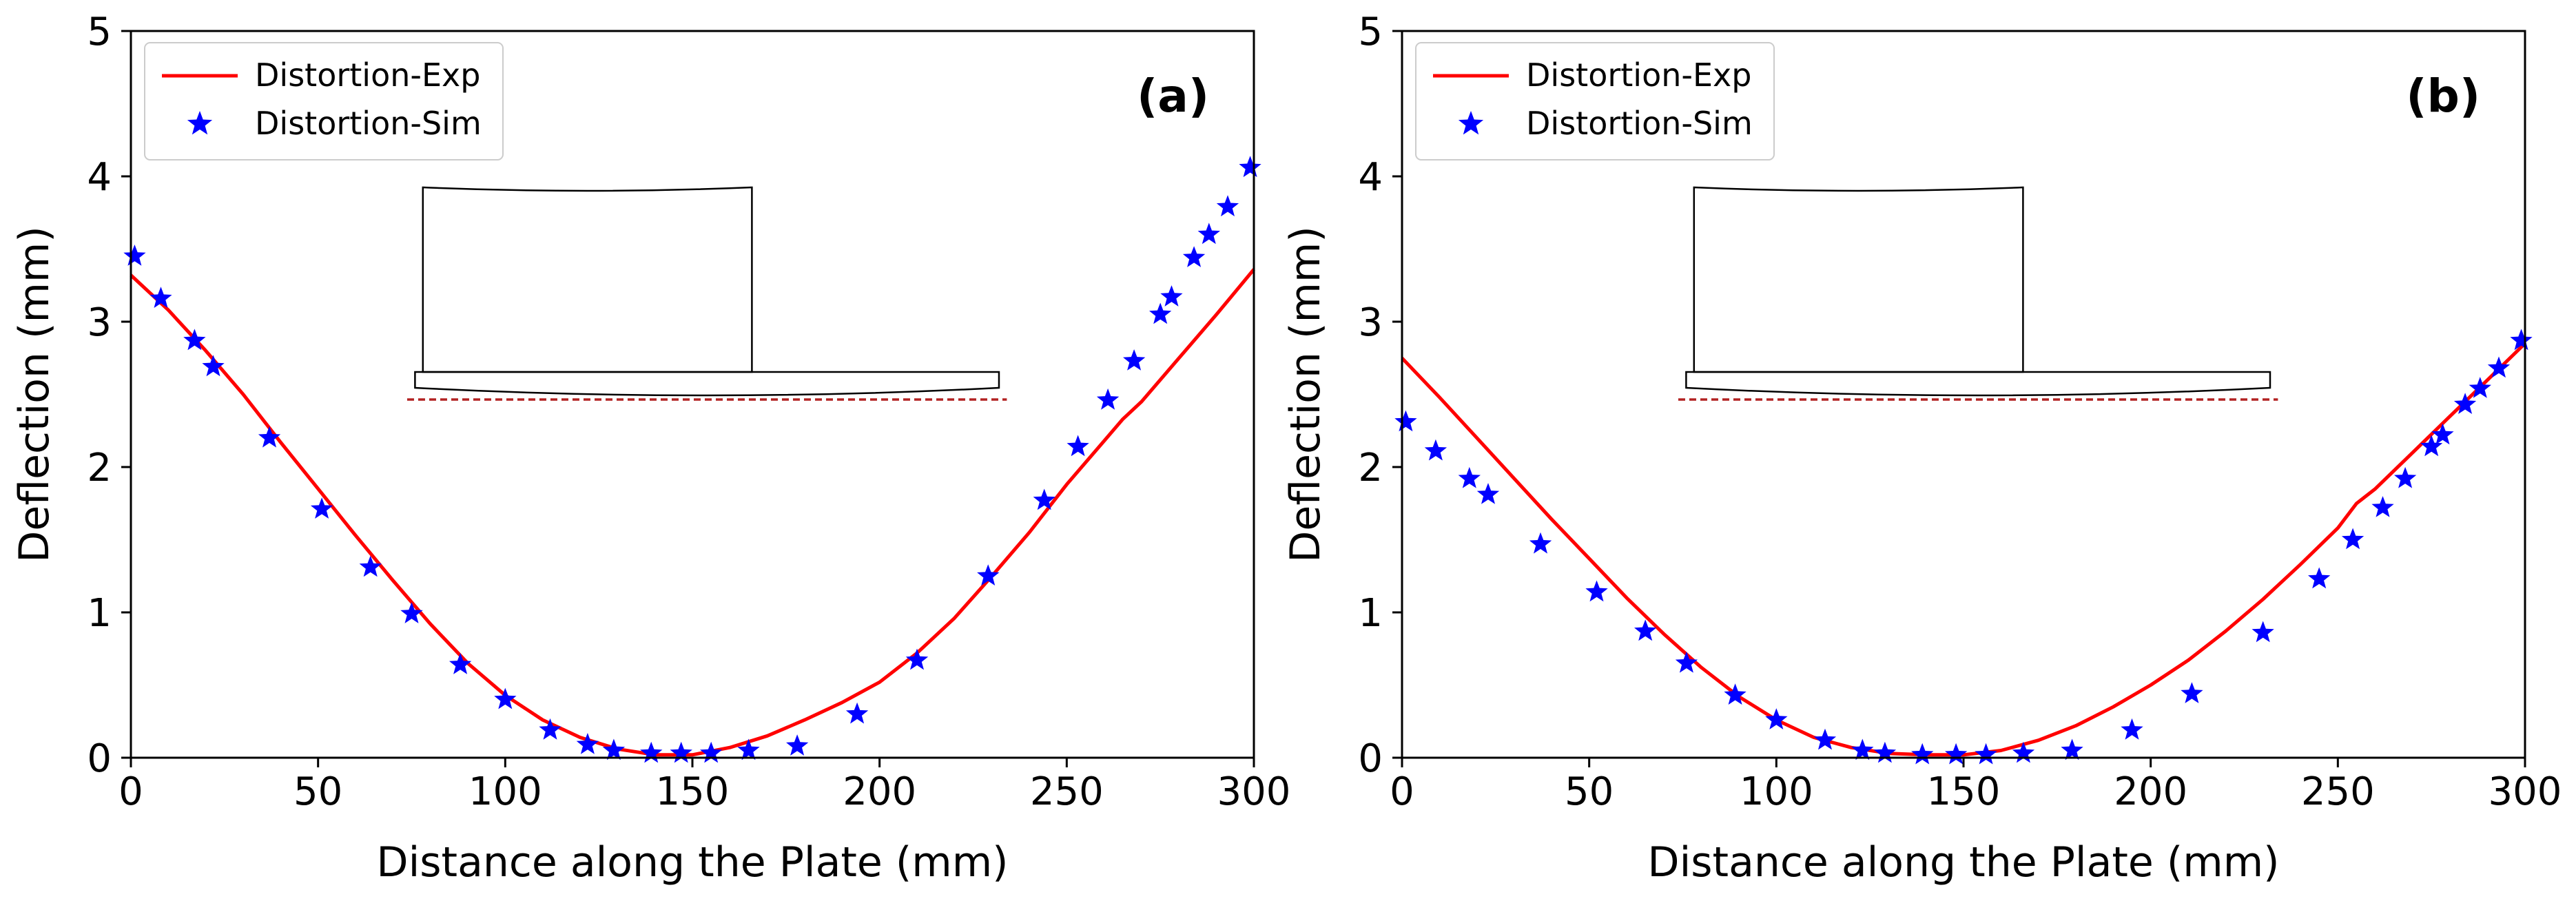  What do you see at coordinates (1640, 123) in the screenshot?
I see `legend-label: Distortion-Sim` at bounding box center [1640, 123].